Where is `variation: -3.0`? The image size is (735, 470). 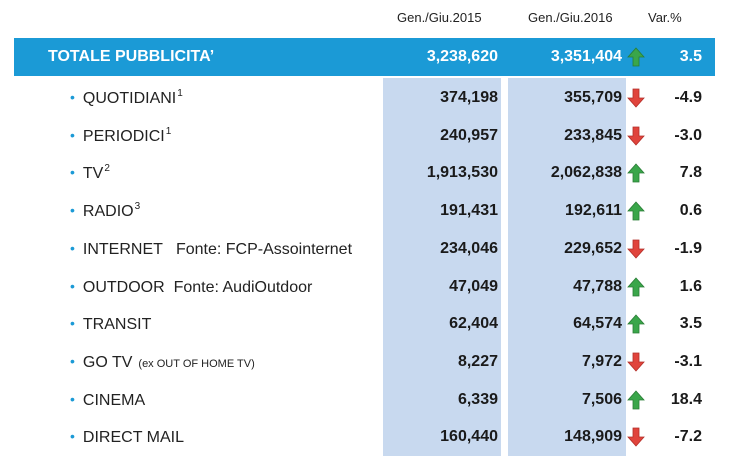 variation: -3.0 is located at coordinates (688, 135).